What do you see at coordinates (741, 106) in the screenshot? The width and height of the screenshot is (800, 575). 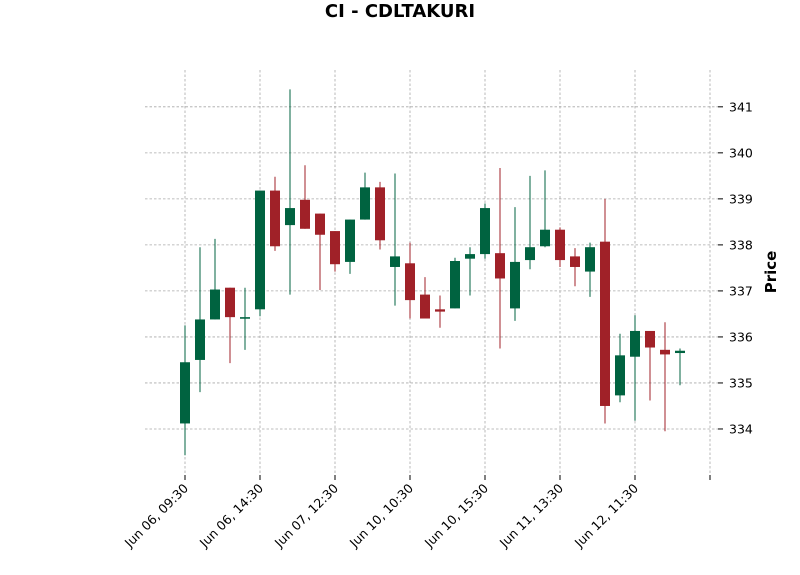 I see `y-tick-label: 341` at bounding box center [741, 106].